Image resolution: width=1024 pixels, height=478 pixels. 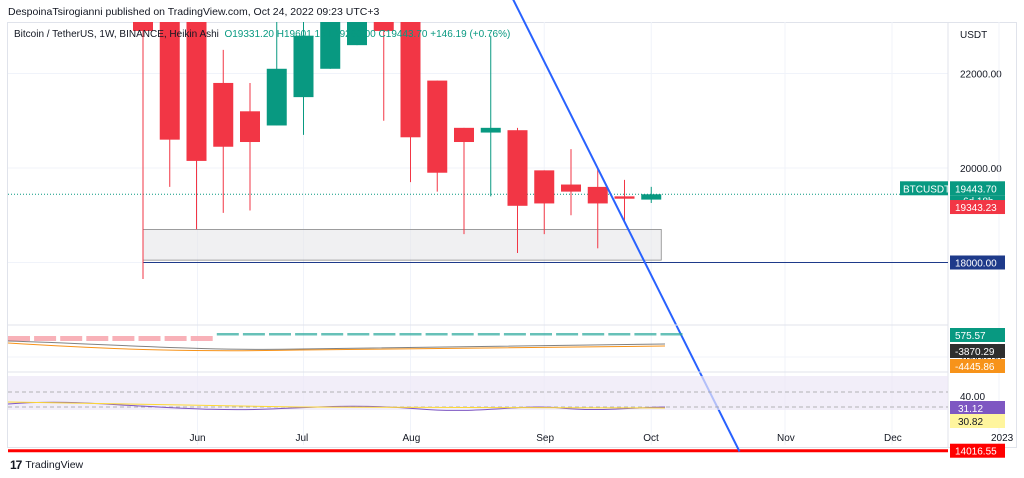 I want to click on price-tag-value: 14016.55, so click(x=976, y=452).